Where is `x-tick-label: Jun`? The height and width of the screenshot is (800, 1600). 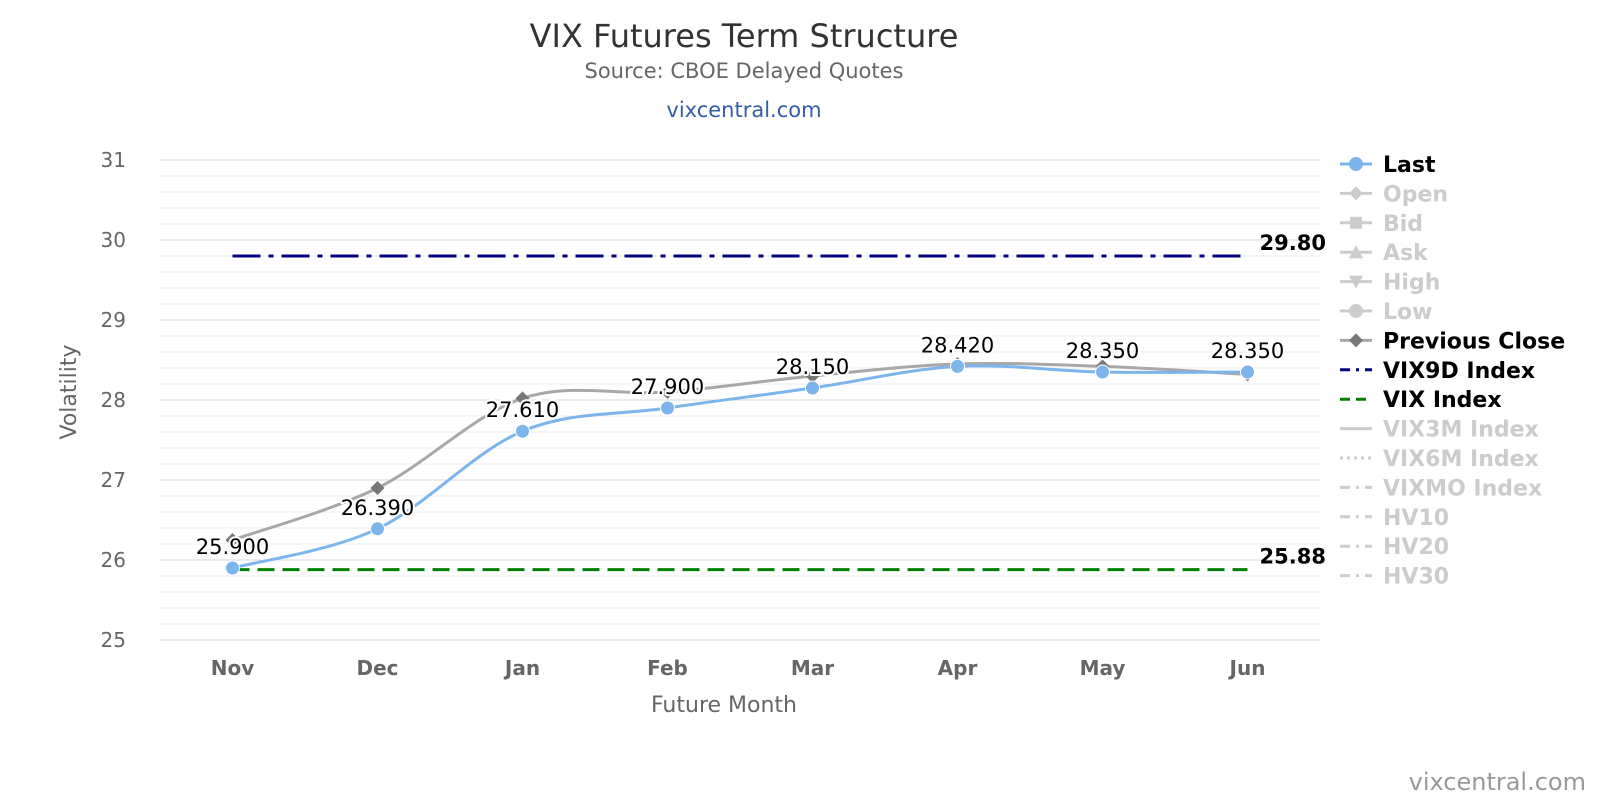
x-tick-label: Jun is located at coordinates (1247, 668).